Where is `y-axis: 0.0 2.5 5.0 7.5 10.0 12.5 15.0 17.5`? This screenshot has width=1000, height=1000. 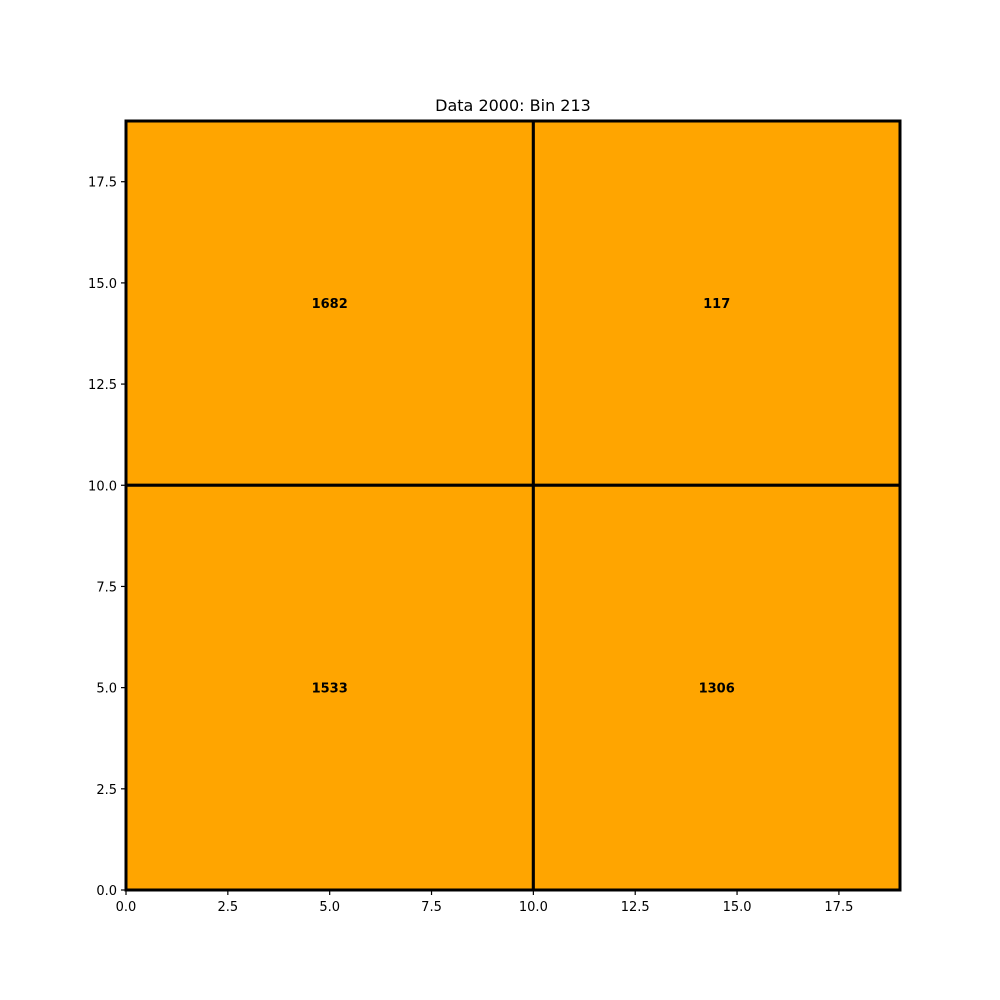
y-axis: 0.0 2.5 5.0 7.5 10.0 12.5 15.0 17.5 is located at coordinates (107, 537).